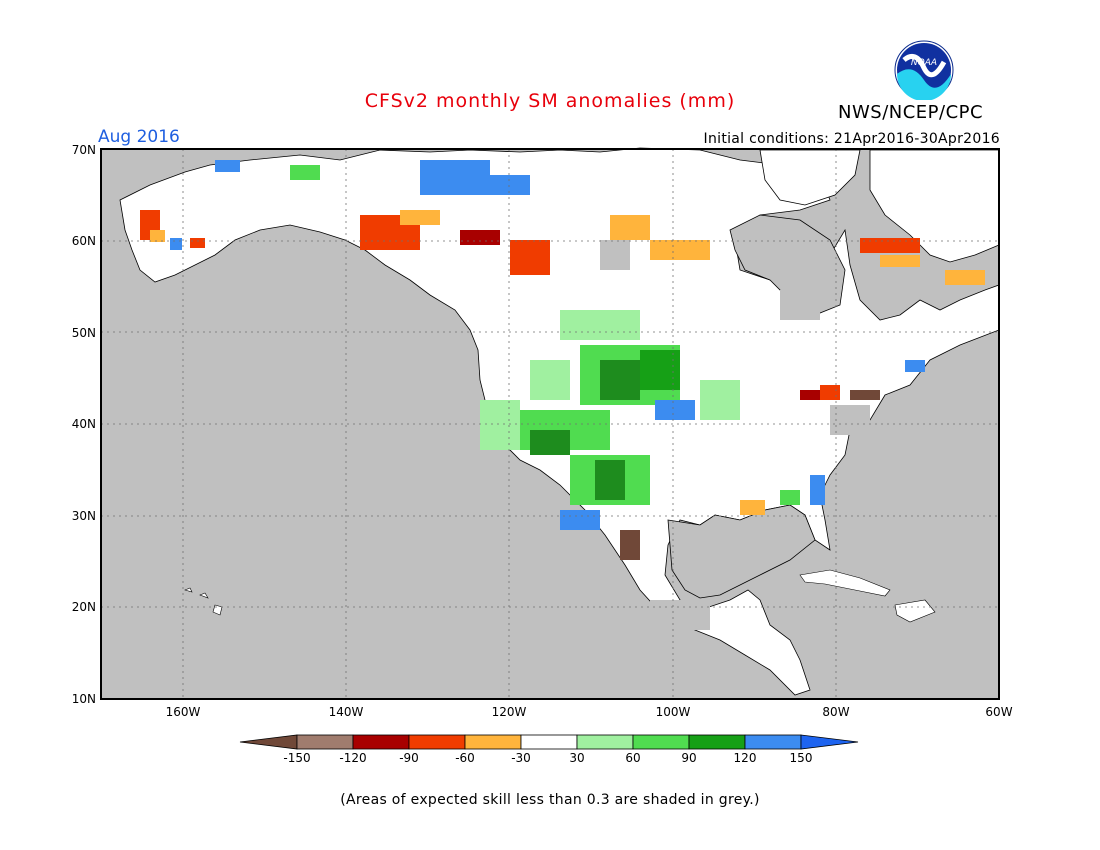  Describe the element at coordinates (83, 424) in the screenshot. I see `lat-label-40n: 40N` at that location.